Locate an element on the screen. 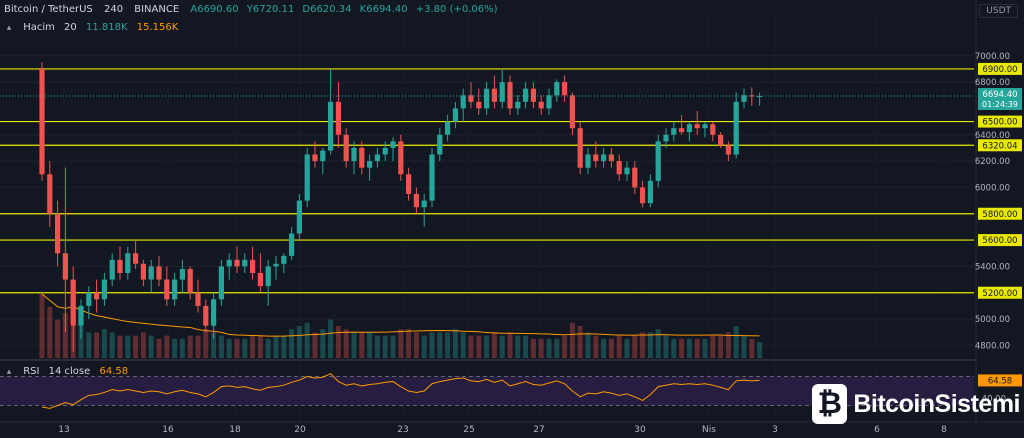 This screenshot has height=438, width=1024. time-tick-label: 6 is located at coordinates (877, 430).